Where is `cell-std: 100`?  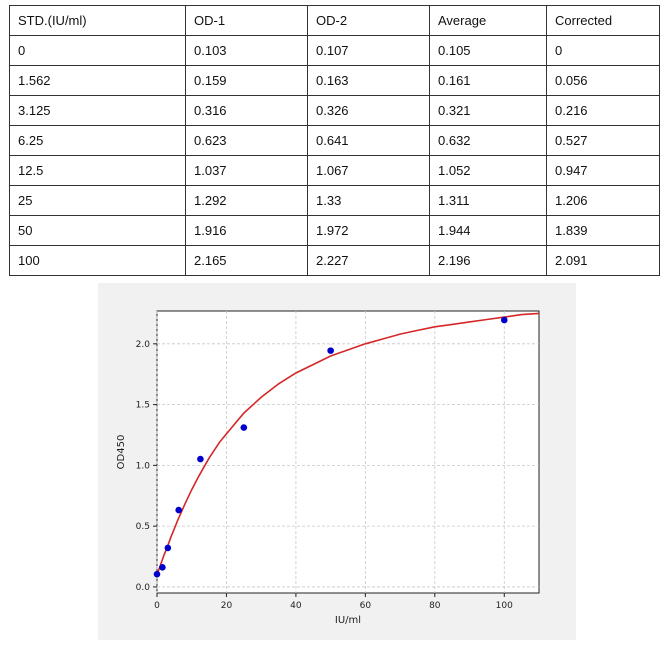 cell-std: 100 is located at coordinates (97, 260).